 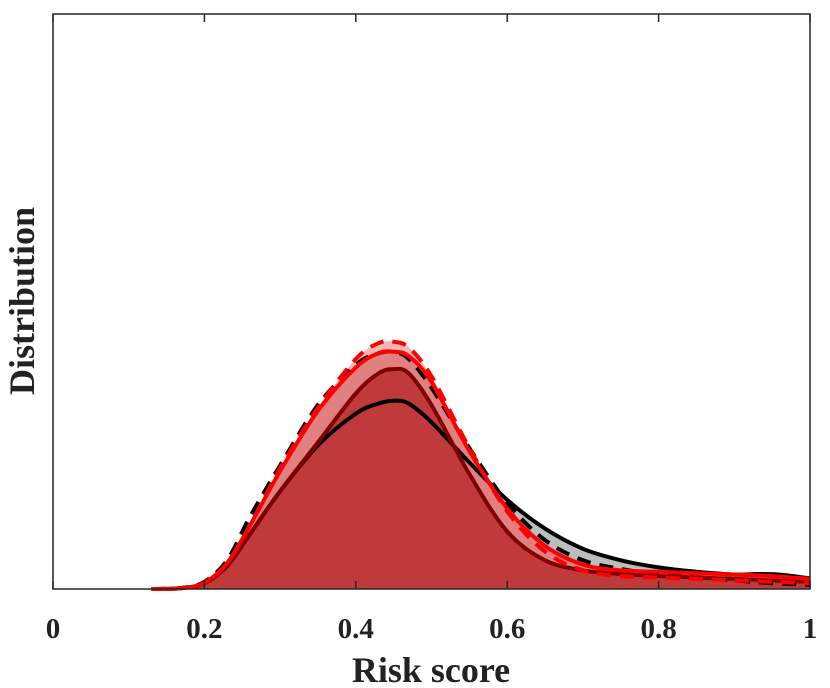 I want to click on x-tick-label-3: 0.6, so click(x=507, y=629).